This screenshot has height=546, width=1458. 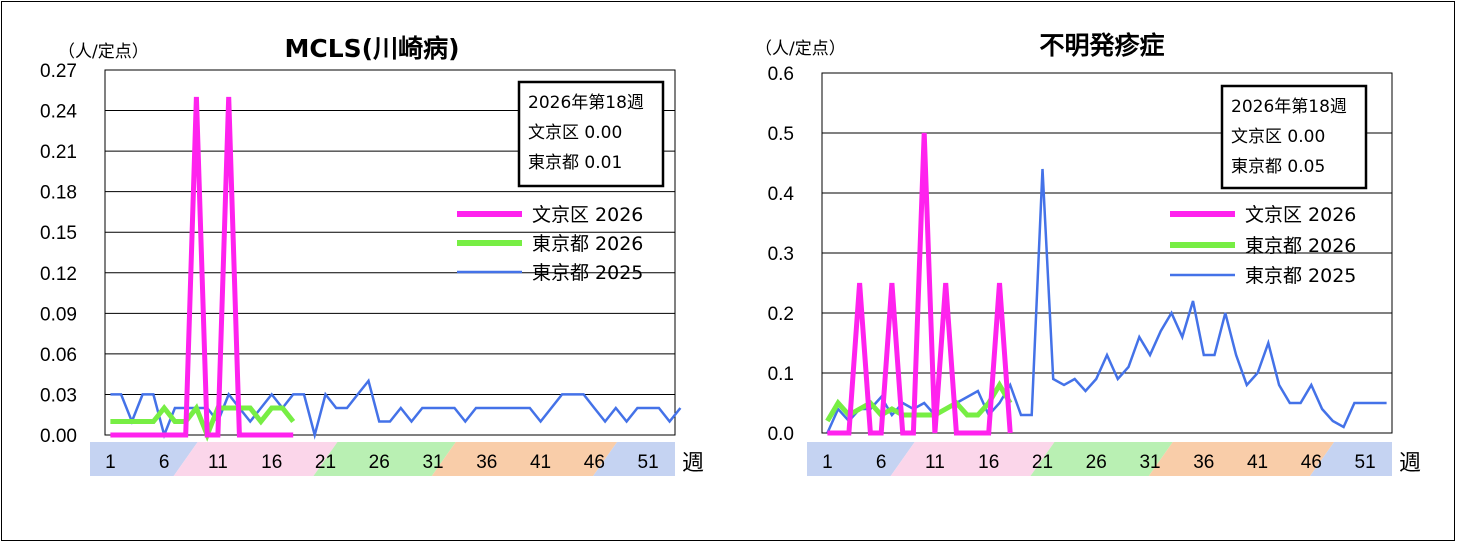 What do you see at coordinates (58, 395) in the screenshot?
I see `y-tick-label: 0.03` at bounding box center [58, 395].